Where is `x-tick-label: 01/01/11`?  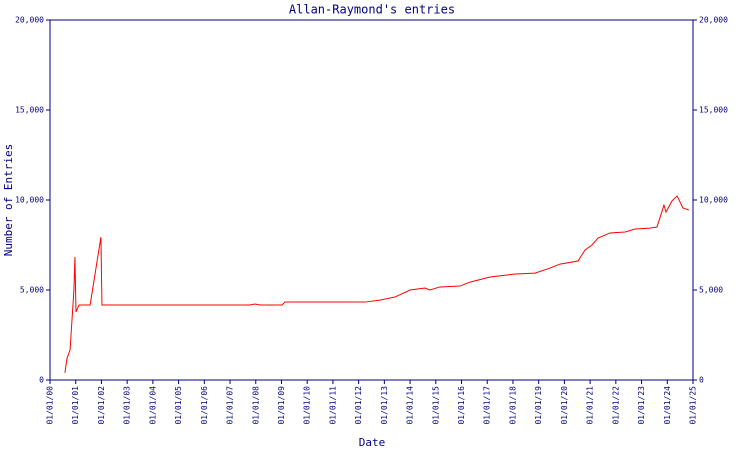
x-tick-label: 01/01/11 is located at coordinates (332, 405).